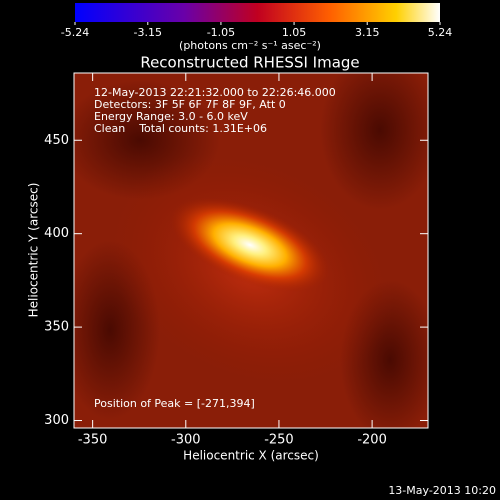 This screenshot has height=500, width=500. What do you see at coordinates (250, 45) in the screenshot?
I see `colorbar-label: (photons cm⁻² s⁻¹ asec⁻²)` at bounding box center [250, 45].